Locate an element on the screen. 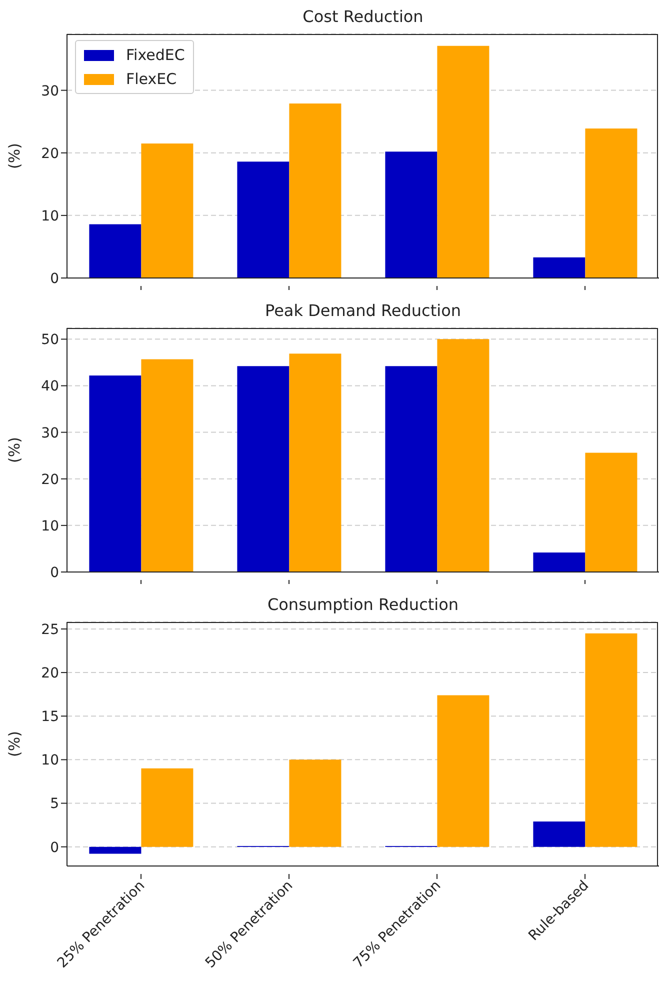 The height and width of the screenshot is (998, 659). chart-title: Consumption Reduction is located at coordinates (363, 605).